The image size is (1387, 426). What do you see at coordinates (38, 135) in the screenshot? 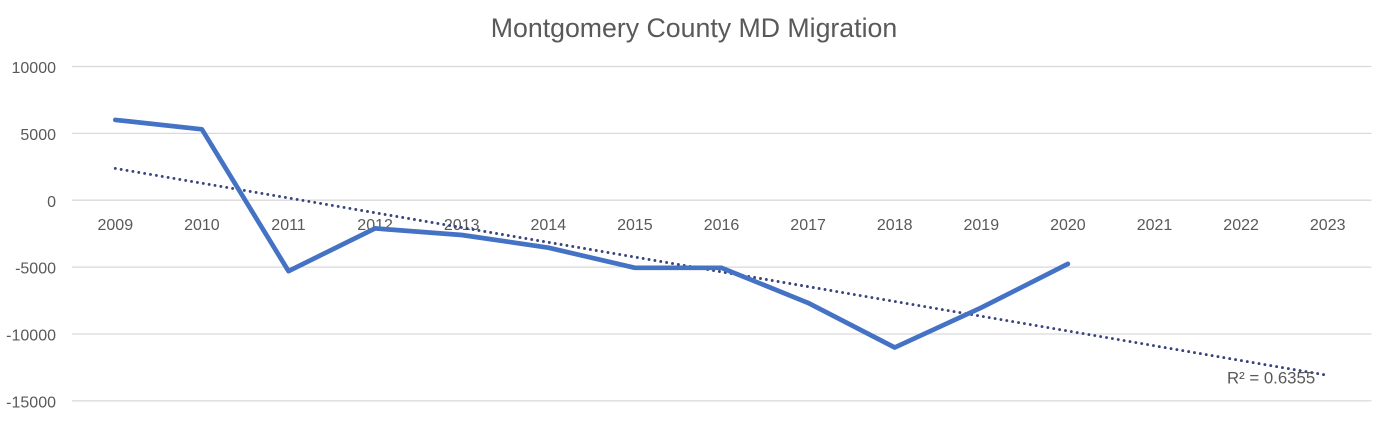
I see `svg-text: 5000` at bounding box center [38, 135].